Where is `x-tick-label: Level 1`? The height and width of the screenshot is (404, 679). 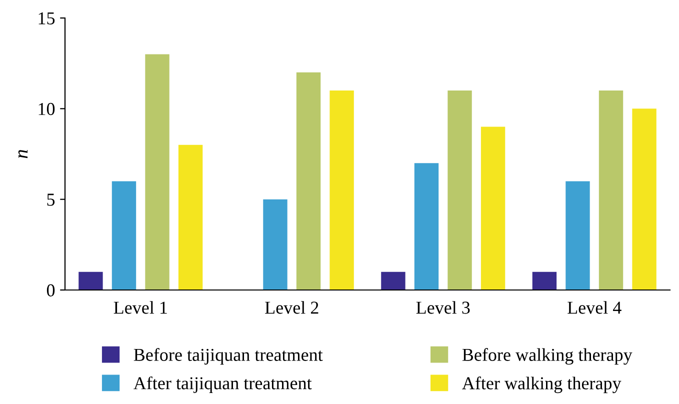
x-tick-label: Level 1 is located at coordinates (140, 307).